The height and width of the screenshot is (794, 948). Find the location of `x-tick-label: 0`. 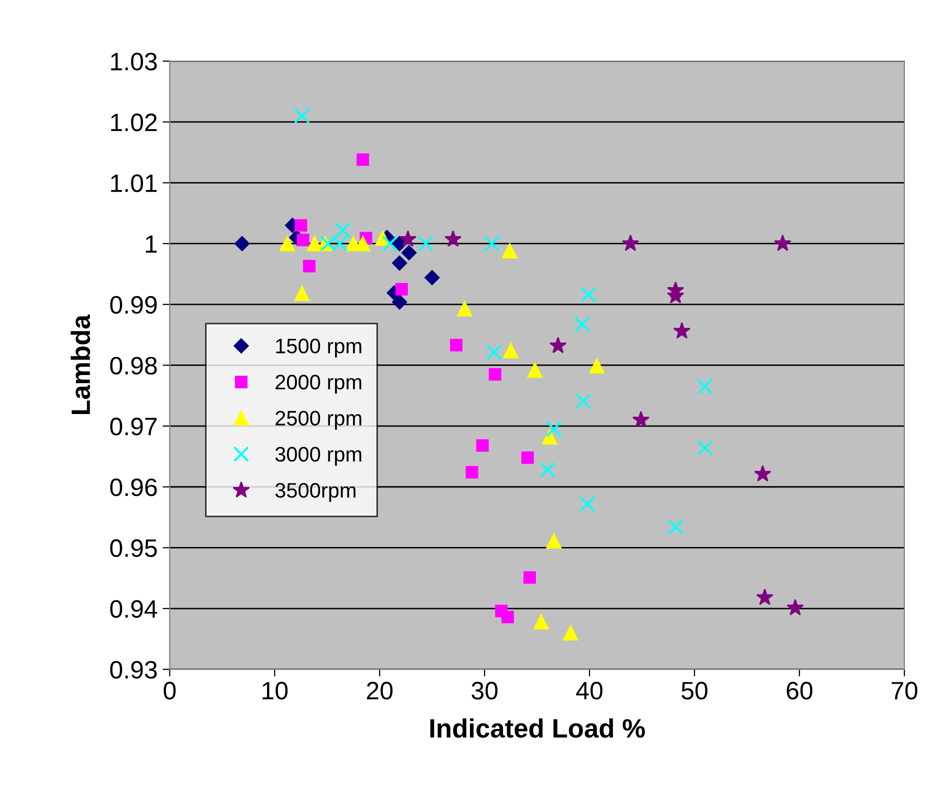

x-tick-label: 0 is located at coordinates (170, 691).